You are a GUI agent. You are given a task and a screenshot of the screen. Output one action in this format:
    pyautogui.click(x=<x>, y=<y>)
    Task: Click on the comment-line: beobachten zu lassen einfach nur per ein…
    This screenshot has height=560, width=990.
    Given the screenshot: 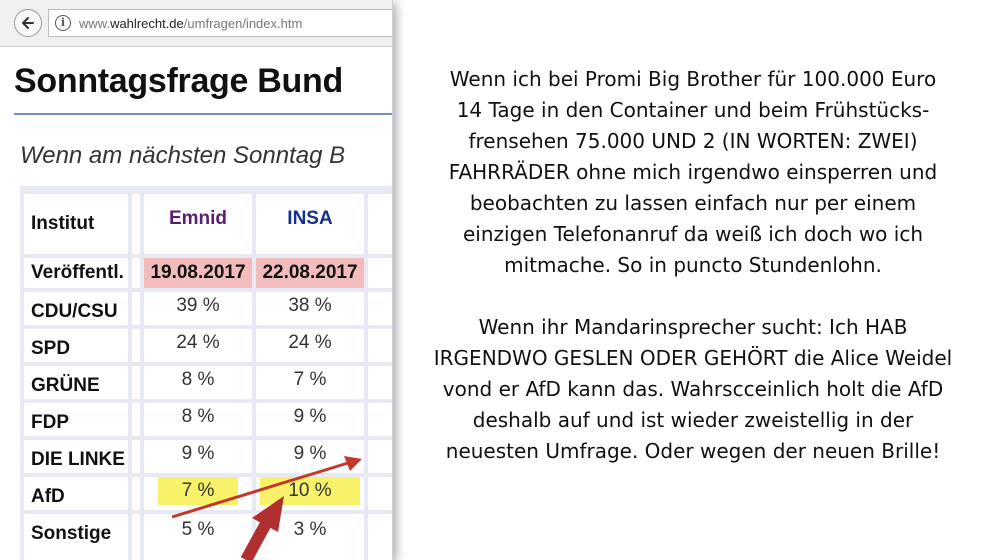 What is the action you would take?
    pyautogui.click(x=693, y=203)
    